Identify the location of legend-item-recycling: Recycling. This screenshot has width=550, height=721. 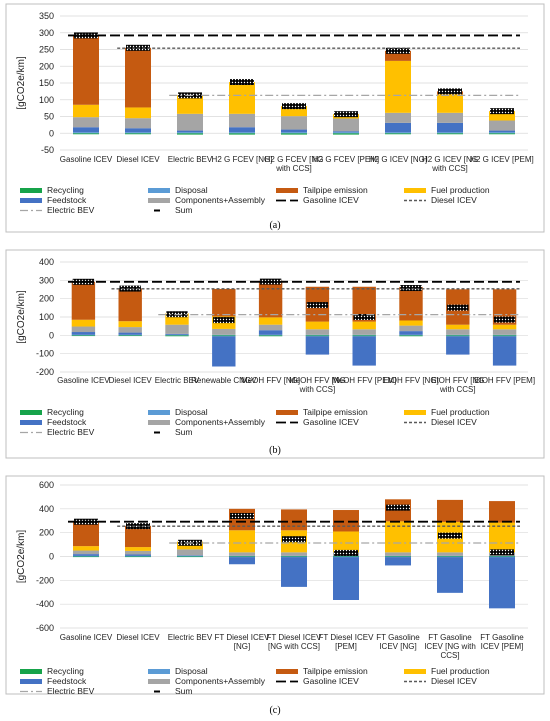
(52, 412).